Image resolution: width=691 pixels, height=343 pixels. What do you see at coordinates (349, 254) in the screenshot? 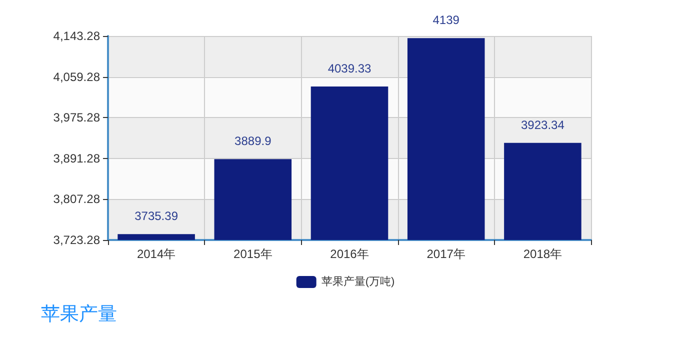
I see `x-tick-label: 2016年` at bounding box center [349, 254].